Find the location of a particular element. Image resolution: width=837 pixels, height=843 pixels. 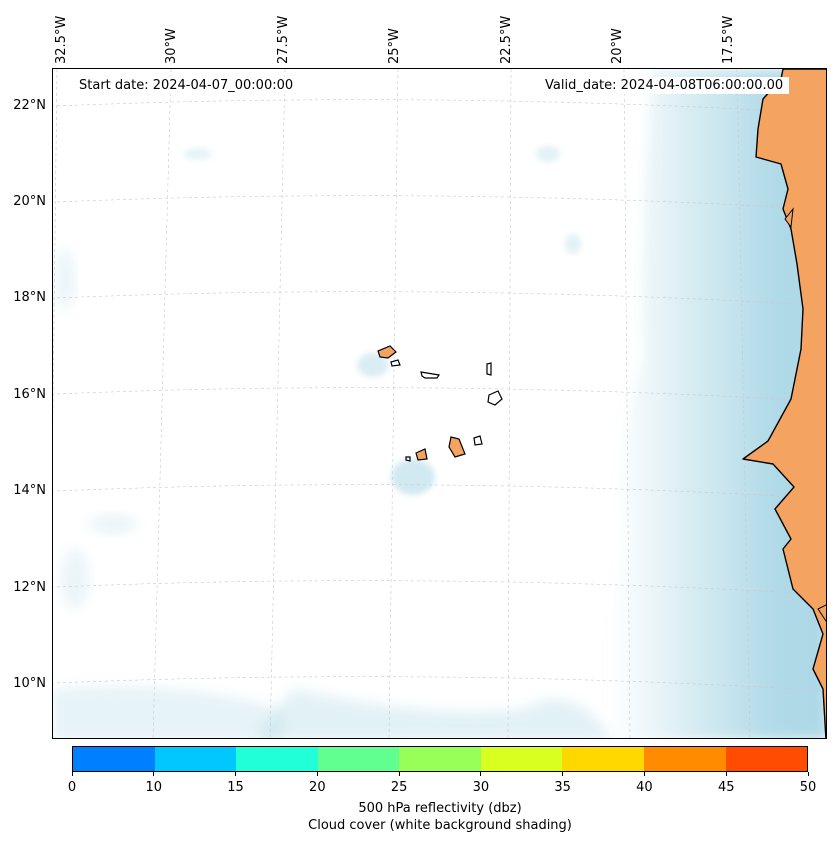

start-date-label: Start date: 2024-04-07_00:00:00 is located at coordinates (186, 85).